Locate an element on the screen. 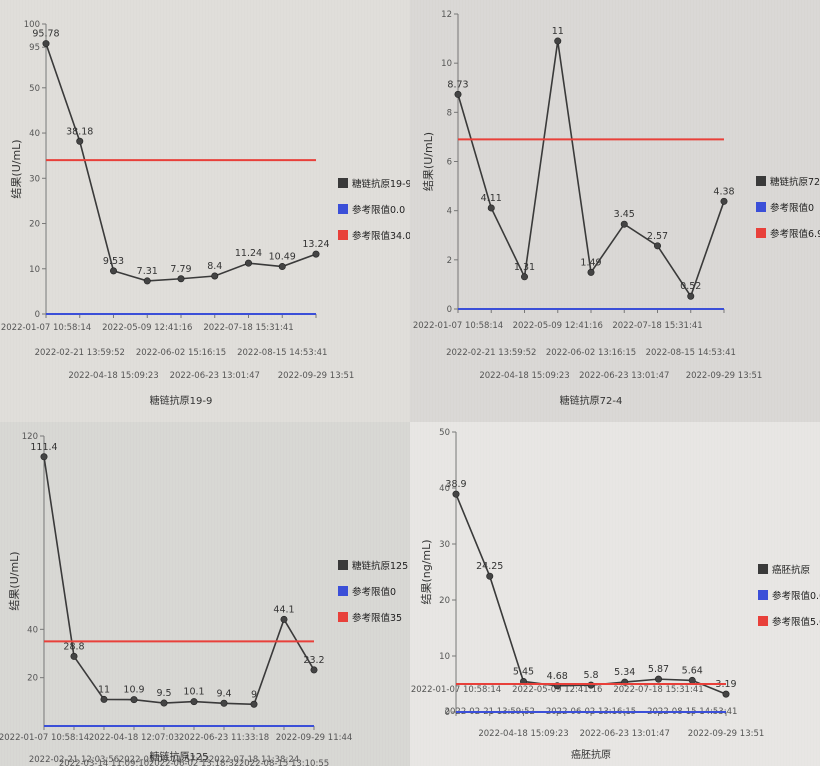  y-axis-title: 结果(ng/mL) is located at coordinates (426, 571).